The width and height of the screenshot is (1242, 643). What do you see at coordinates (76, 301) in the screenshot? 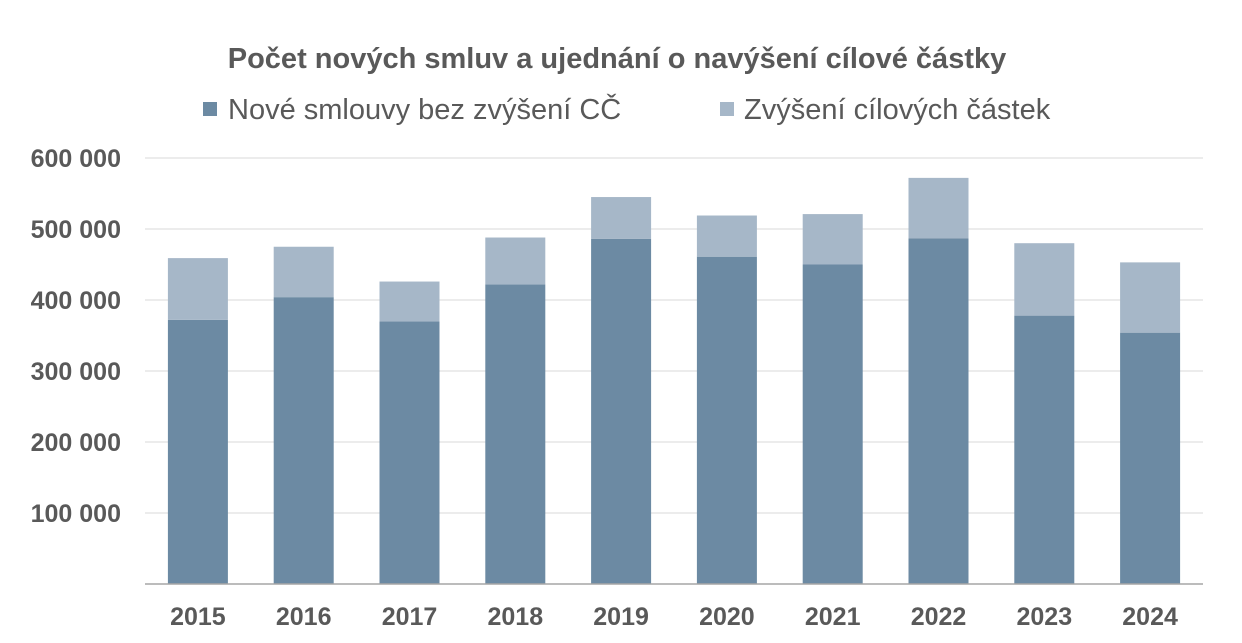
I see `y-tick-label: 400 000` at bounding box center [76, 301].